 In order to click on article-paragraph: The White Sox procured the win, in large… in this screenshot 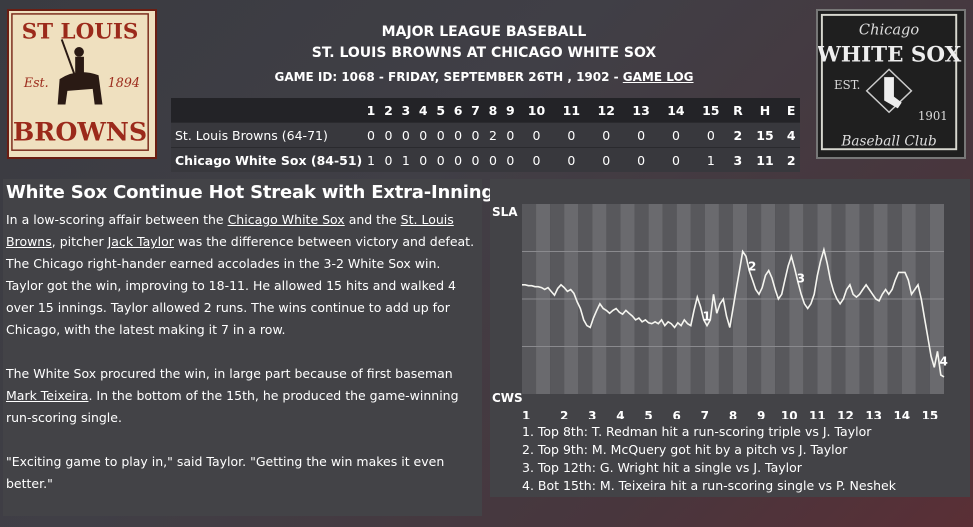, I will do `click(242, 396)`.